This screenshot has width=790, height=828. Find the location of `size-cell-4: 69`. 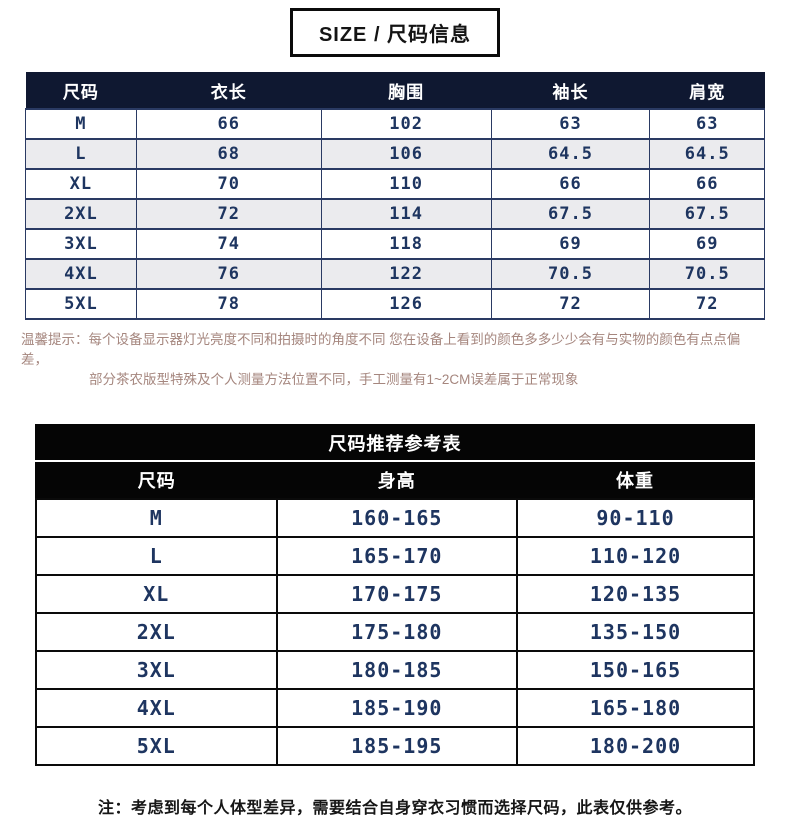

size-cell-4: 69 is located at coordinates (707, 244).